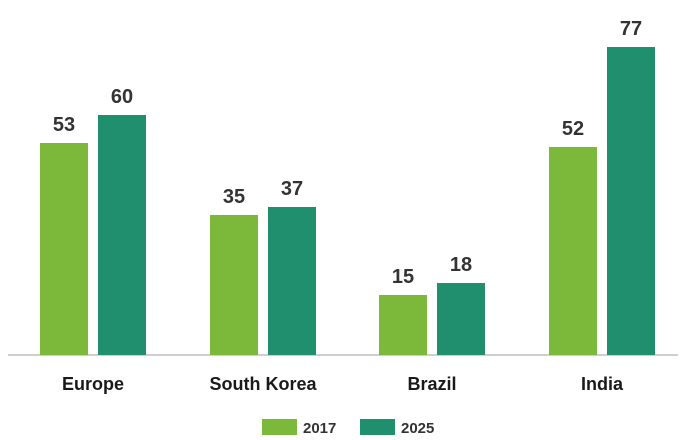 This screenshot has height=440, width=681. Describe the element at coordinates (64, 125) in the screenshot. I see `data-label-europe-2017: 53` at that location.